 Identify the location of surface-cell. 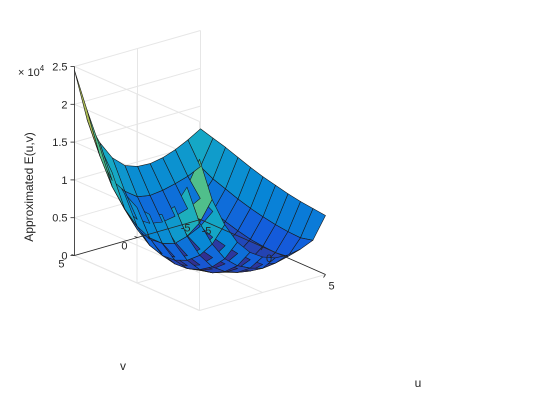
(87, 113).